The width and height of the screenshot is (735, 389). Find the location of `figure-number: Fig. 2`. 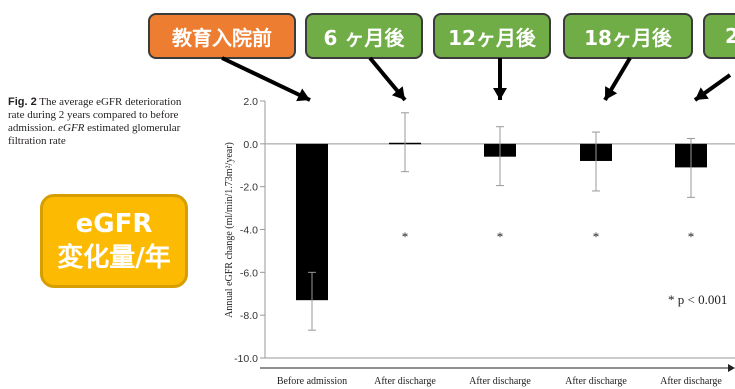

figure-number: Fig. 2 is located at coordinates (22, 102).